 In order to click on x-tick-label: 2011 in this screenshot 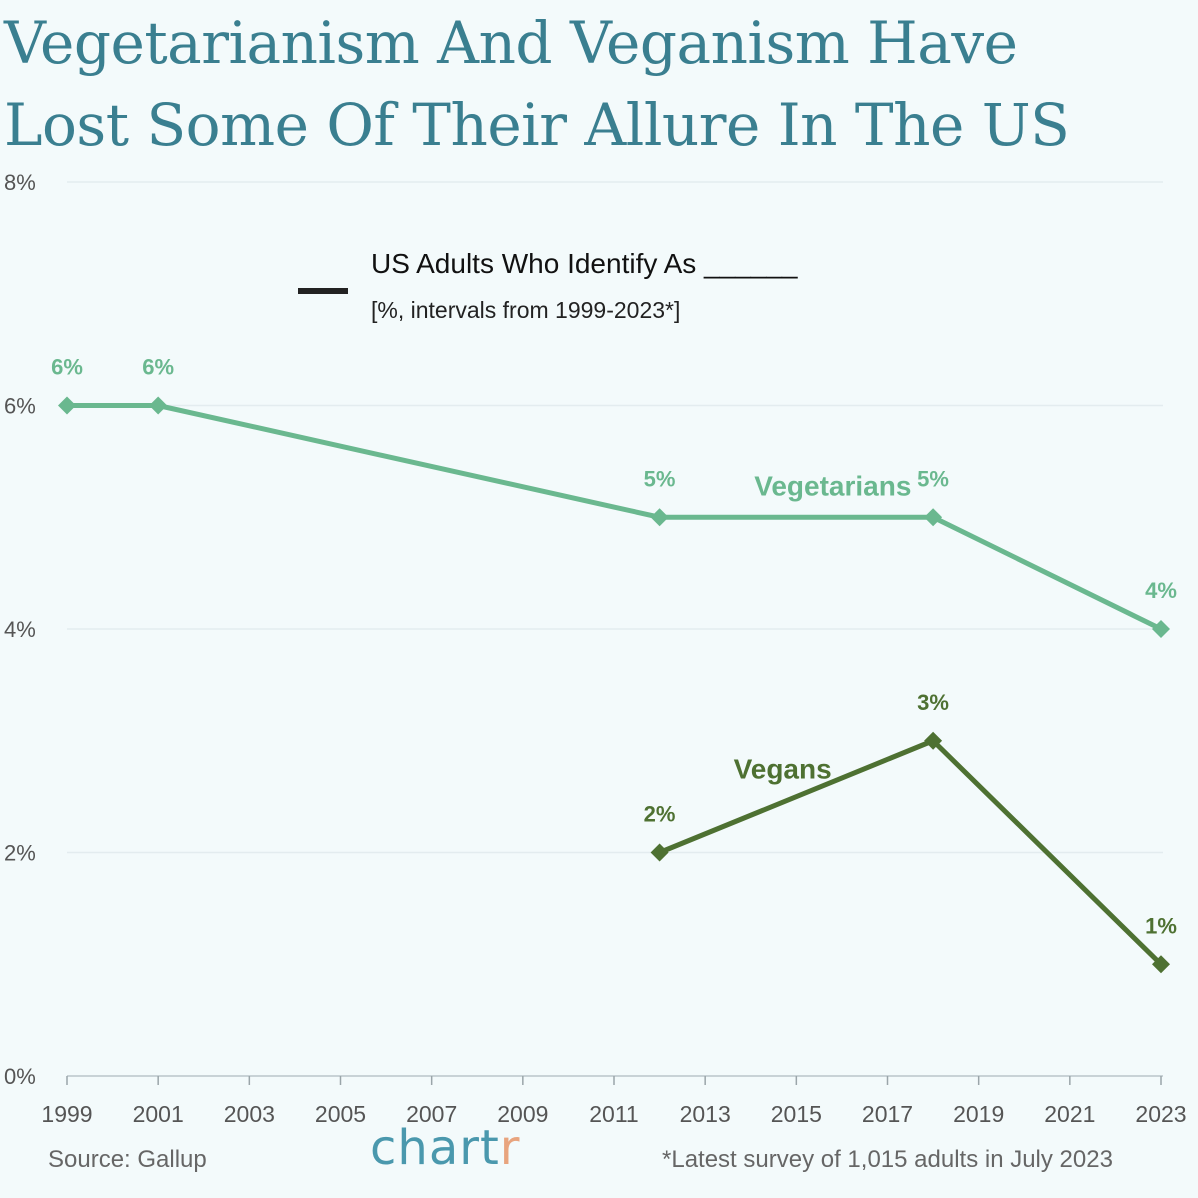, I will do `click(613, 1114)`.